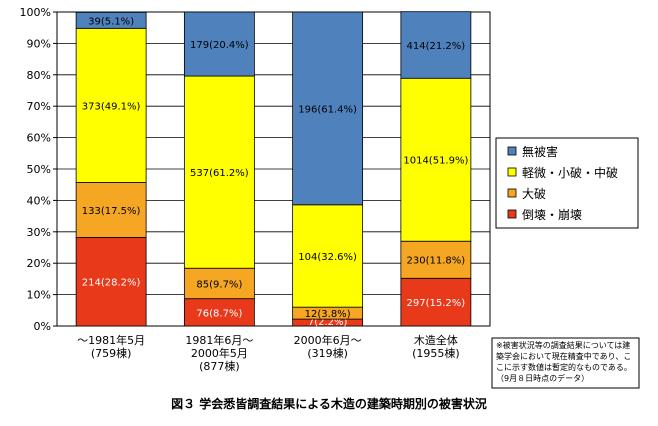 The width and height of the screenshot is (658, 426). I want to click on x-tick-label: (319棟), so click(327, 353).